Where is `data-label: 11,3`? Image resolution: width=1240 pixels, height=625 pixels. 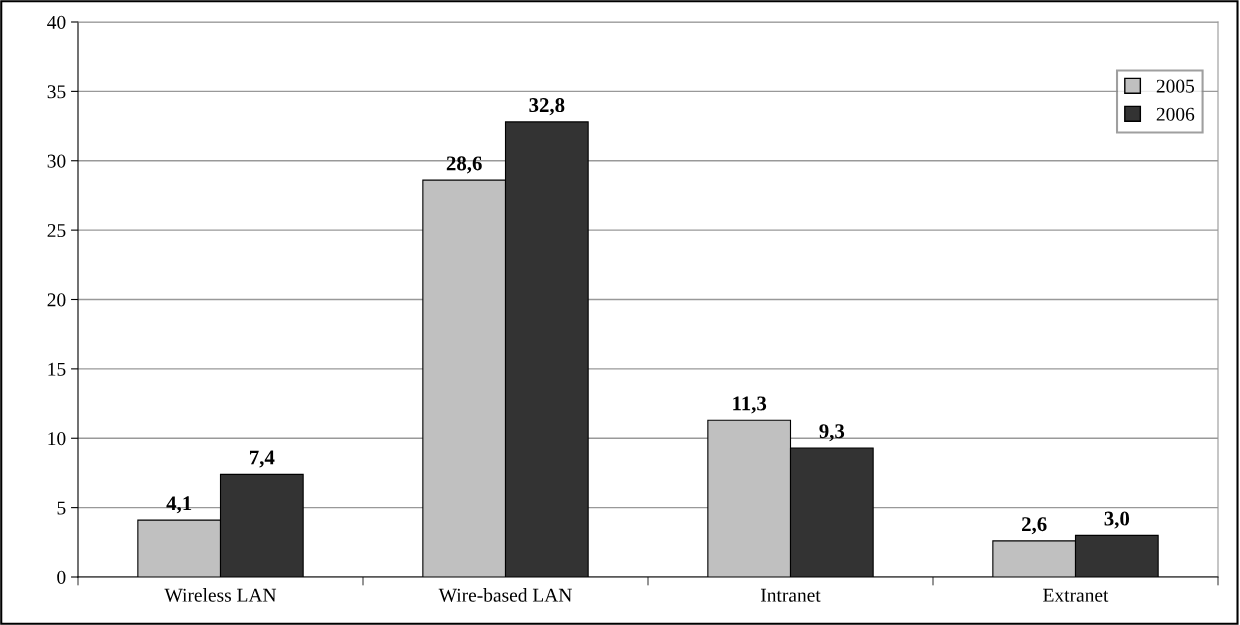
data-label: 11,3 is located at coordinates (750, 405).